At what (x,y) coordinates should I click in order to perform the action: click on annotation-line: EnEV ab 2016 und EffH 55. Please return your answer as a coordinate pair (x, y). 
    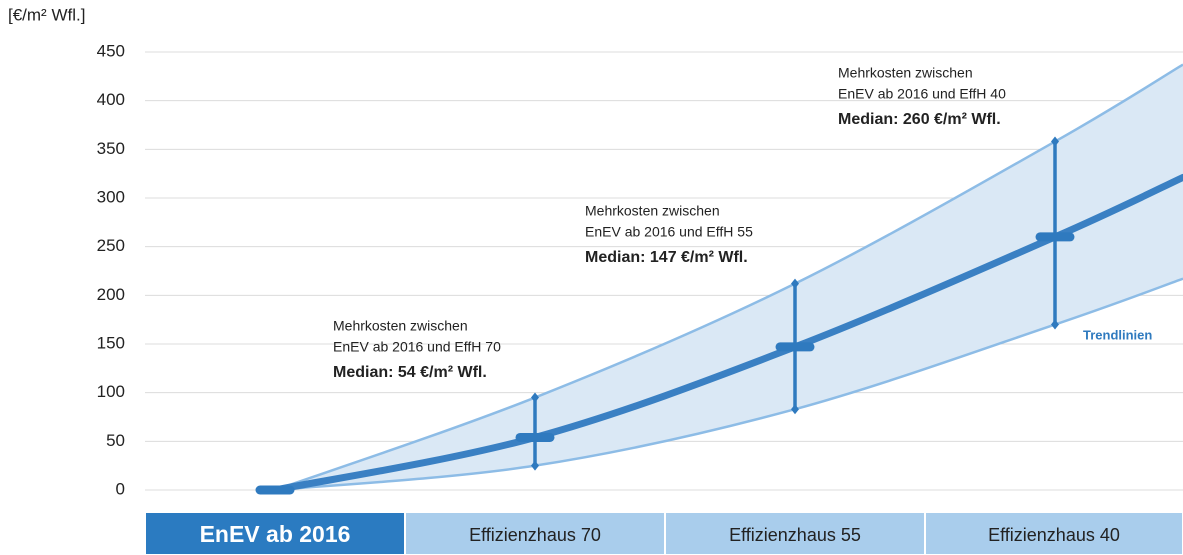
    Looking at the image, I should click on (669, 232).